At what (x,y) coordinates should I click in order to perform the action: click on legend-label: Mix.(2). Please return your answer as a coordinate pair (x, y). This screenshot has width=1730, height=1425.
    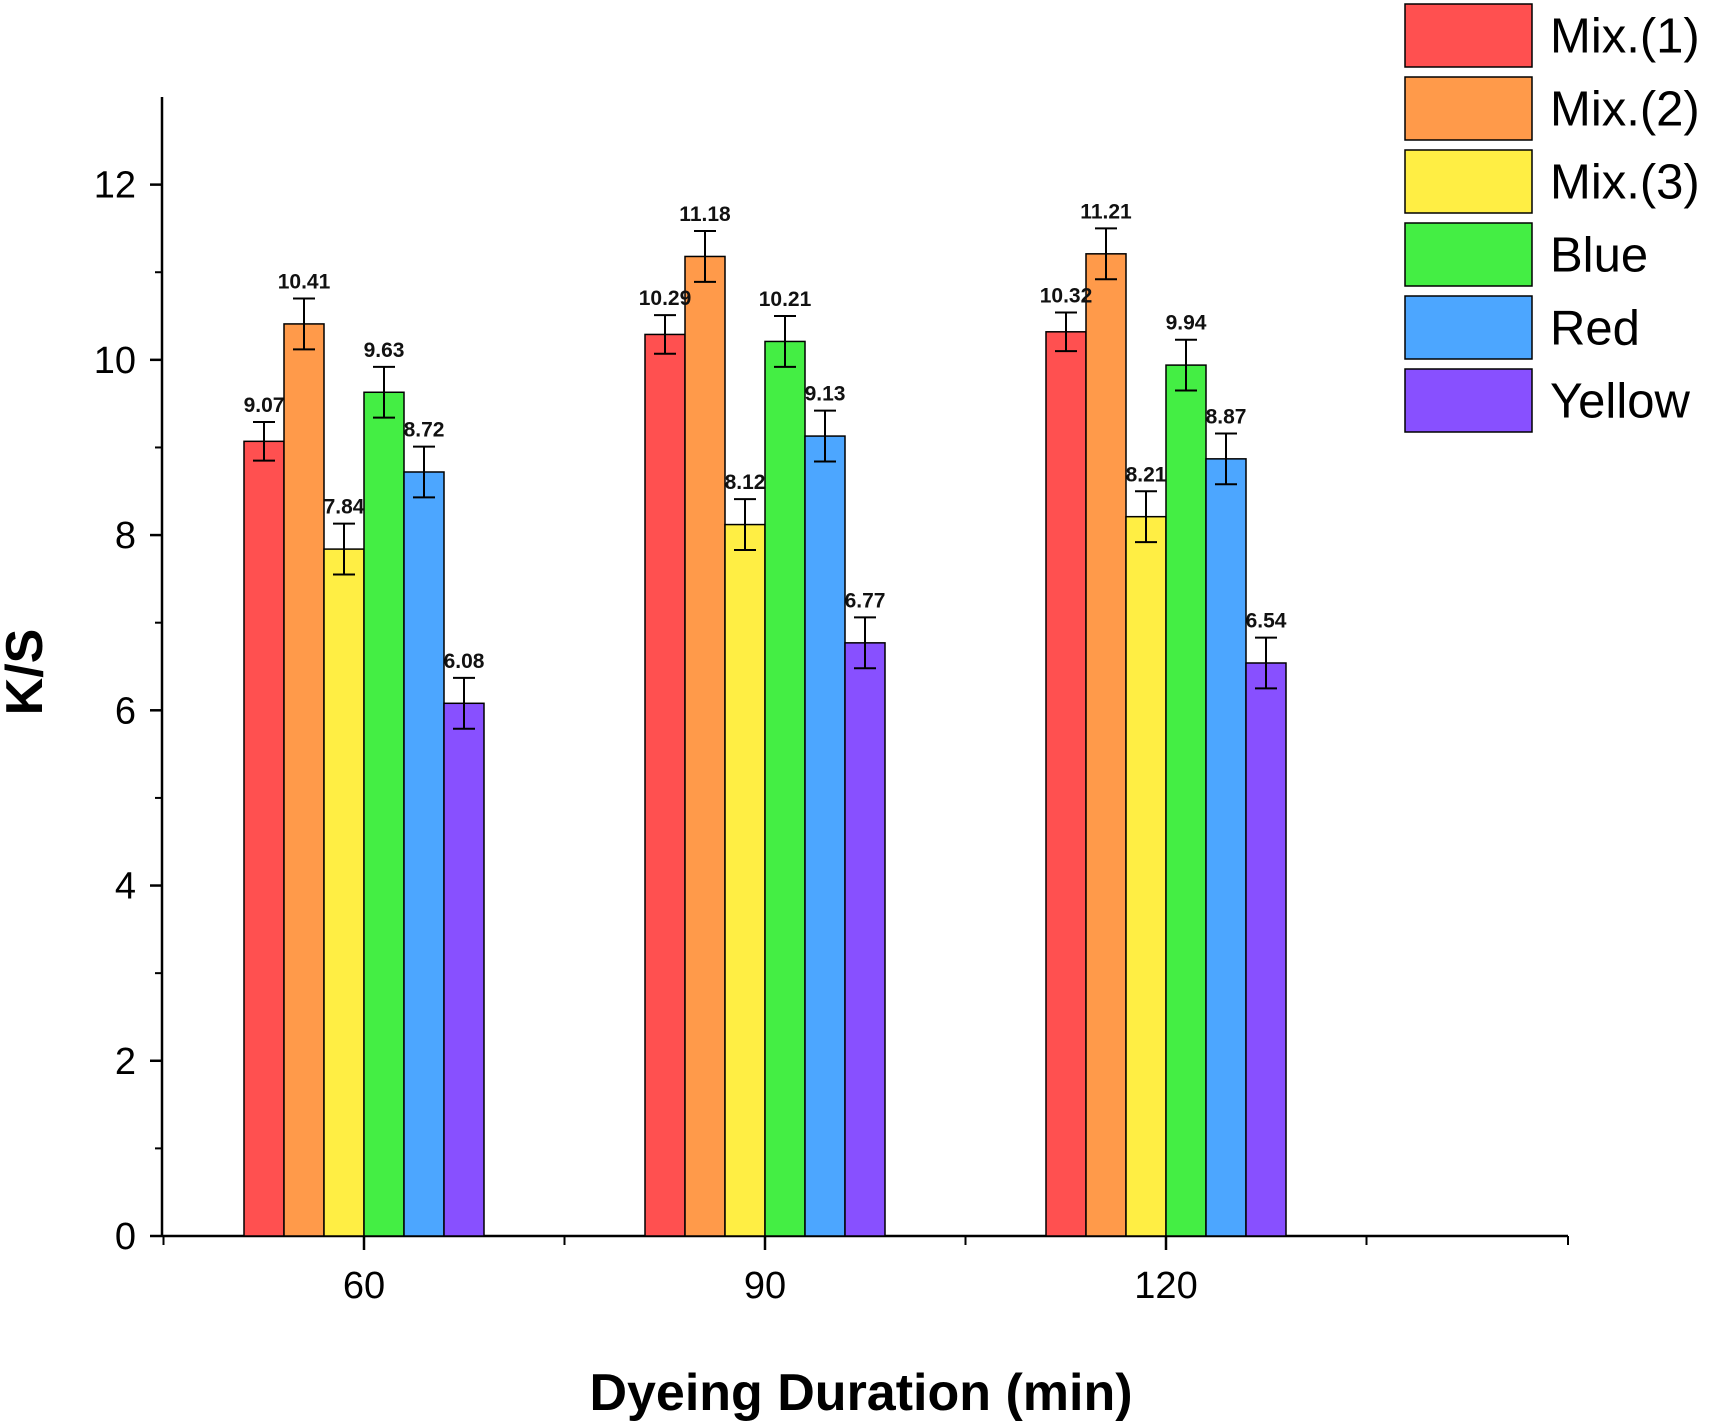
    Looking at the image, I should click on (1625, 110).